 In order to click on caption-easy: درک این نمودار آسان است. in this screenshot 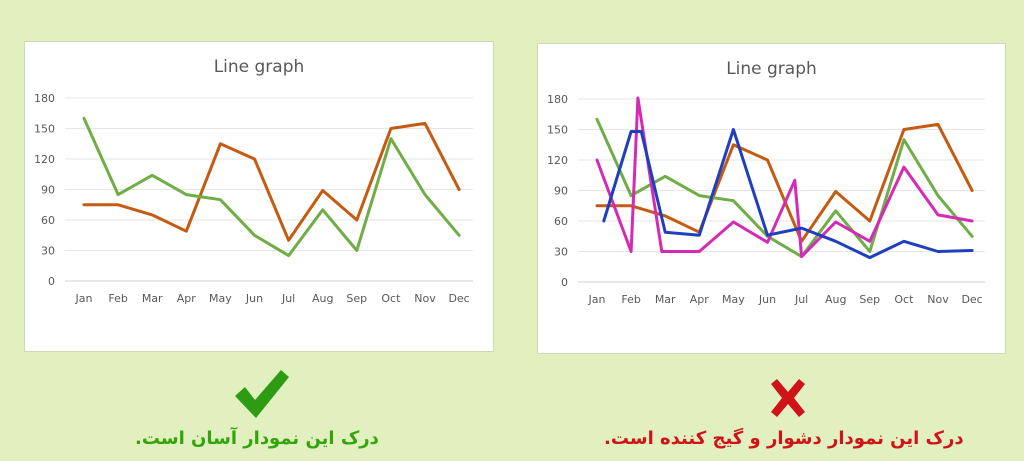, I will do `click(257, 438)`.